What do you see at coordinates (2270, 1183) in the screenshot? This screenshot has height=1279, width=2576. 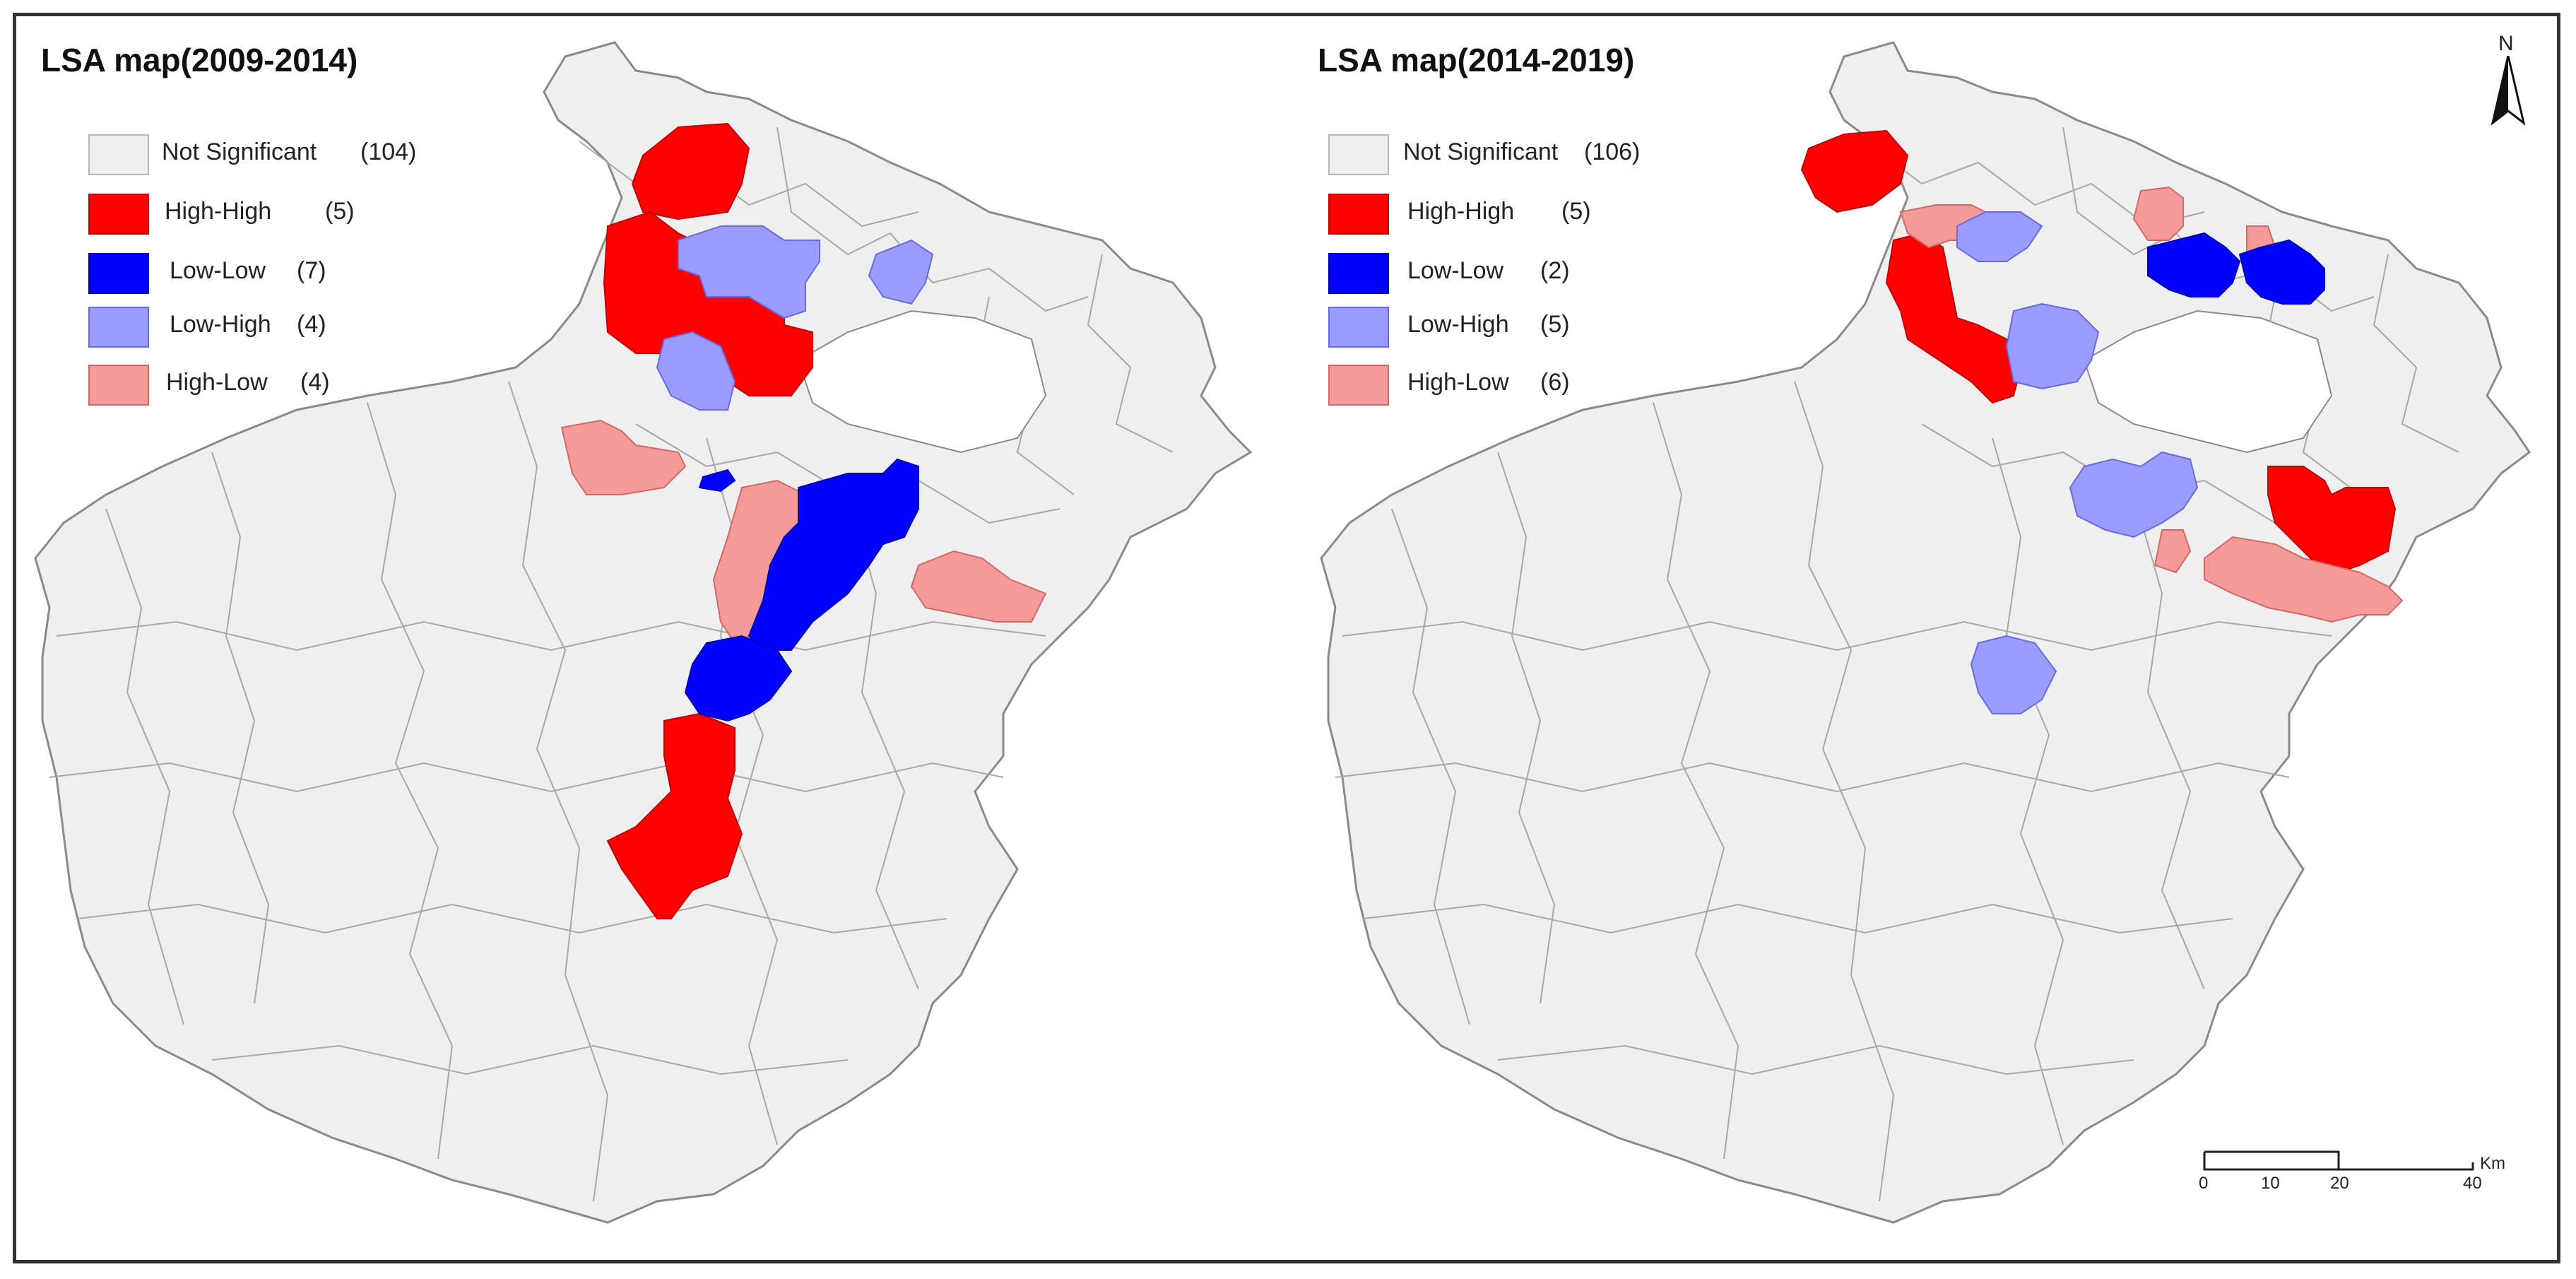 I see `scale-tick: 10` at bounding box center [2270, 1183].